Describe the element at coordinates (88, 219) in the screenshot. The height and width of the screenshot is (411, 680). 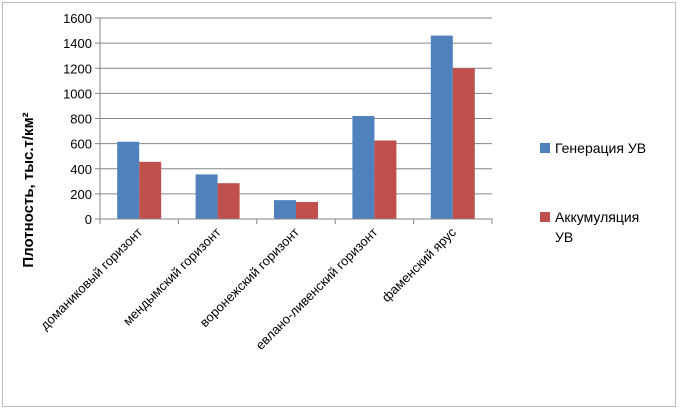
I see `y-tick-label: 0` at that location.